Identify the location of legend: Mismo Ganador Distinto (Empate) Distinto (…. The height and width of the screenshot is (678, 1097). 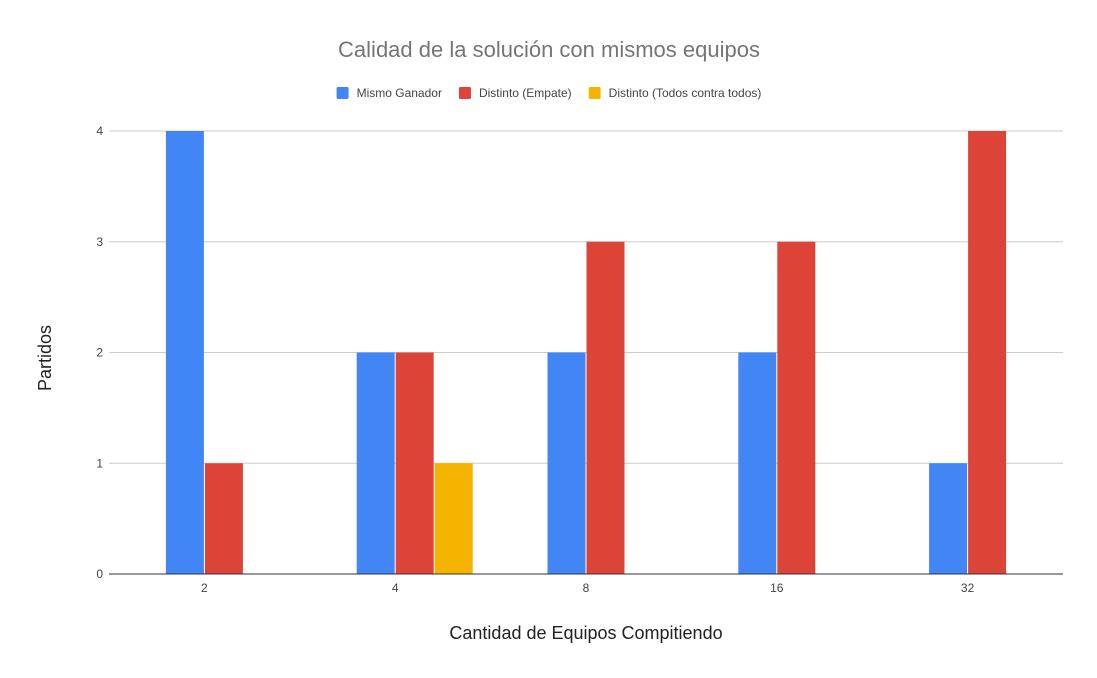
(549, 93).